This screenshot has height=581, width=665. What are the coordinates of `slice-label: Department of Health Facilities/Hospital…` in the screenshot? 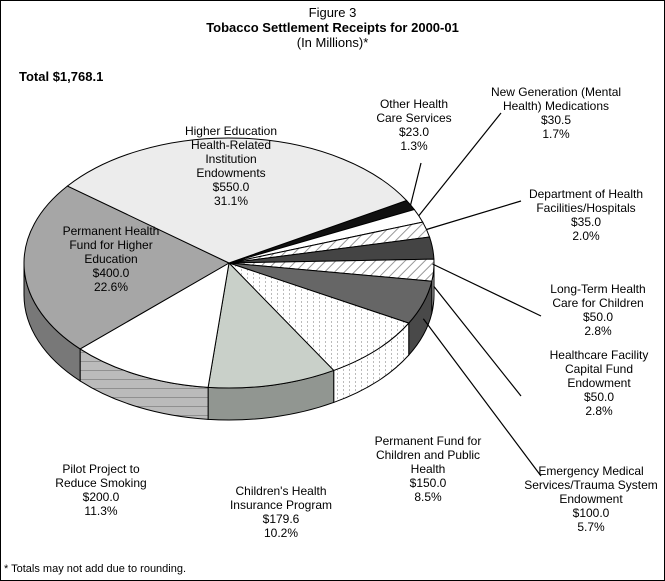 It's located at (586, 215).